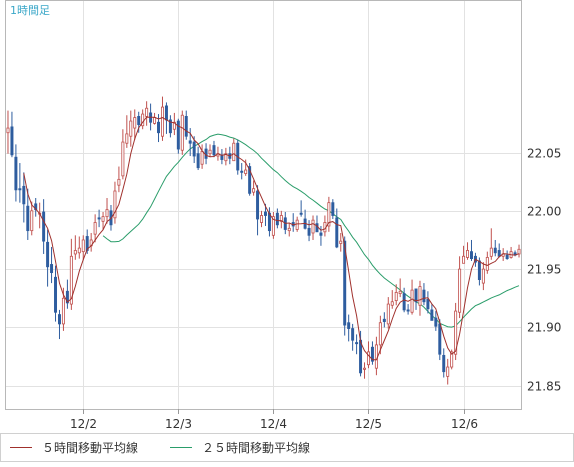 The height and width of the screenshot is (467, 574). Describe the element at coordinates (178, 424) in the screenshot. I see `x-tick-label: 12/3` at that location.